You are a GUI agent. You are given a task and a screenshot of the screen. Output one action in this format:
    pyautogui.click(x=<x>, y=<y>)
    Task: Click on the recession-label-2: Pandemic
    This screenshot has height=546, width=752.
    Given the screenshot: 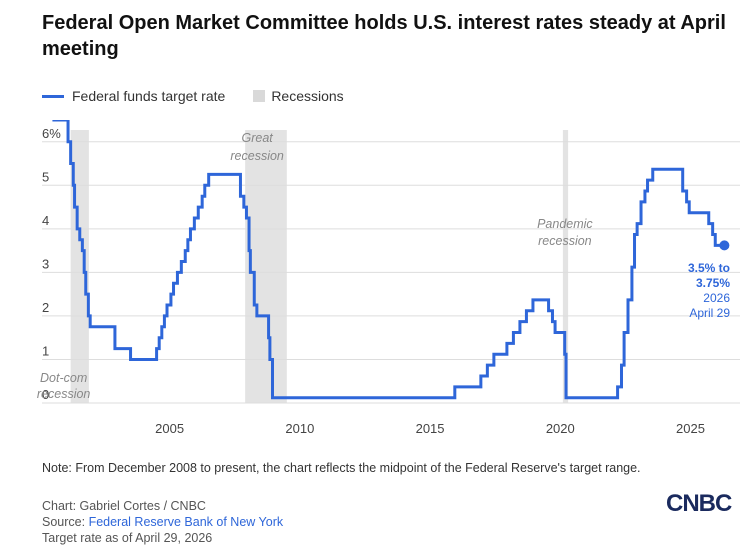 What is the action you would take?
    pyautogui.click(x=565, y=224)
    